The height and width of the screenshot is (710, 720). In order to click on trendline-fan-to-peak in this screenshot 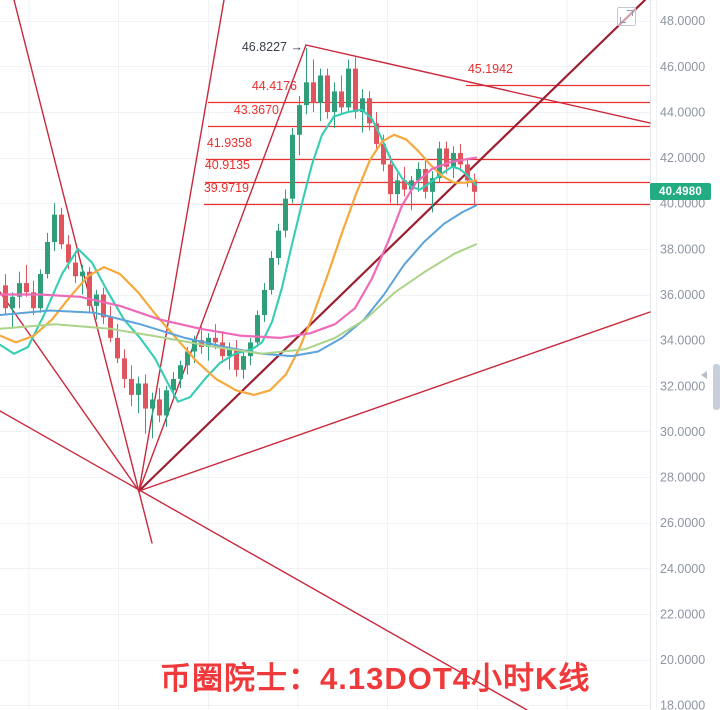, I will do `click(222, 268)`.